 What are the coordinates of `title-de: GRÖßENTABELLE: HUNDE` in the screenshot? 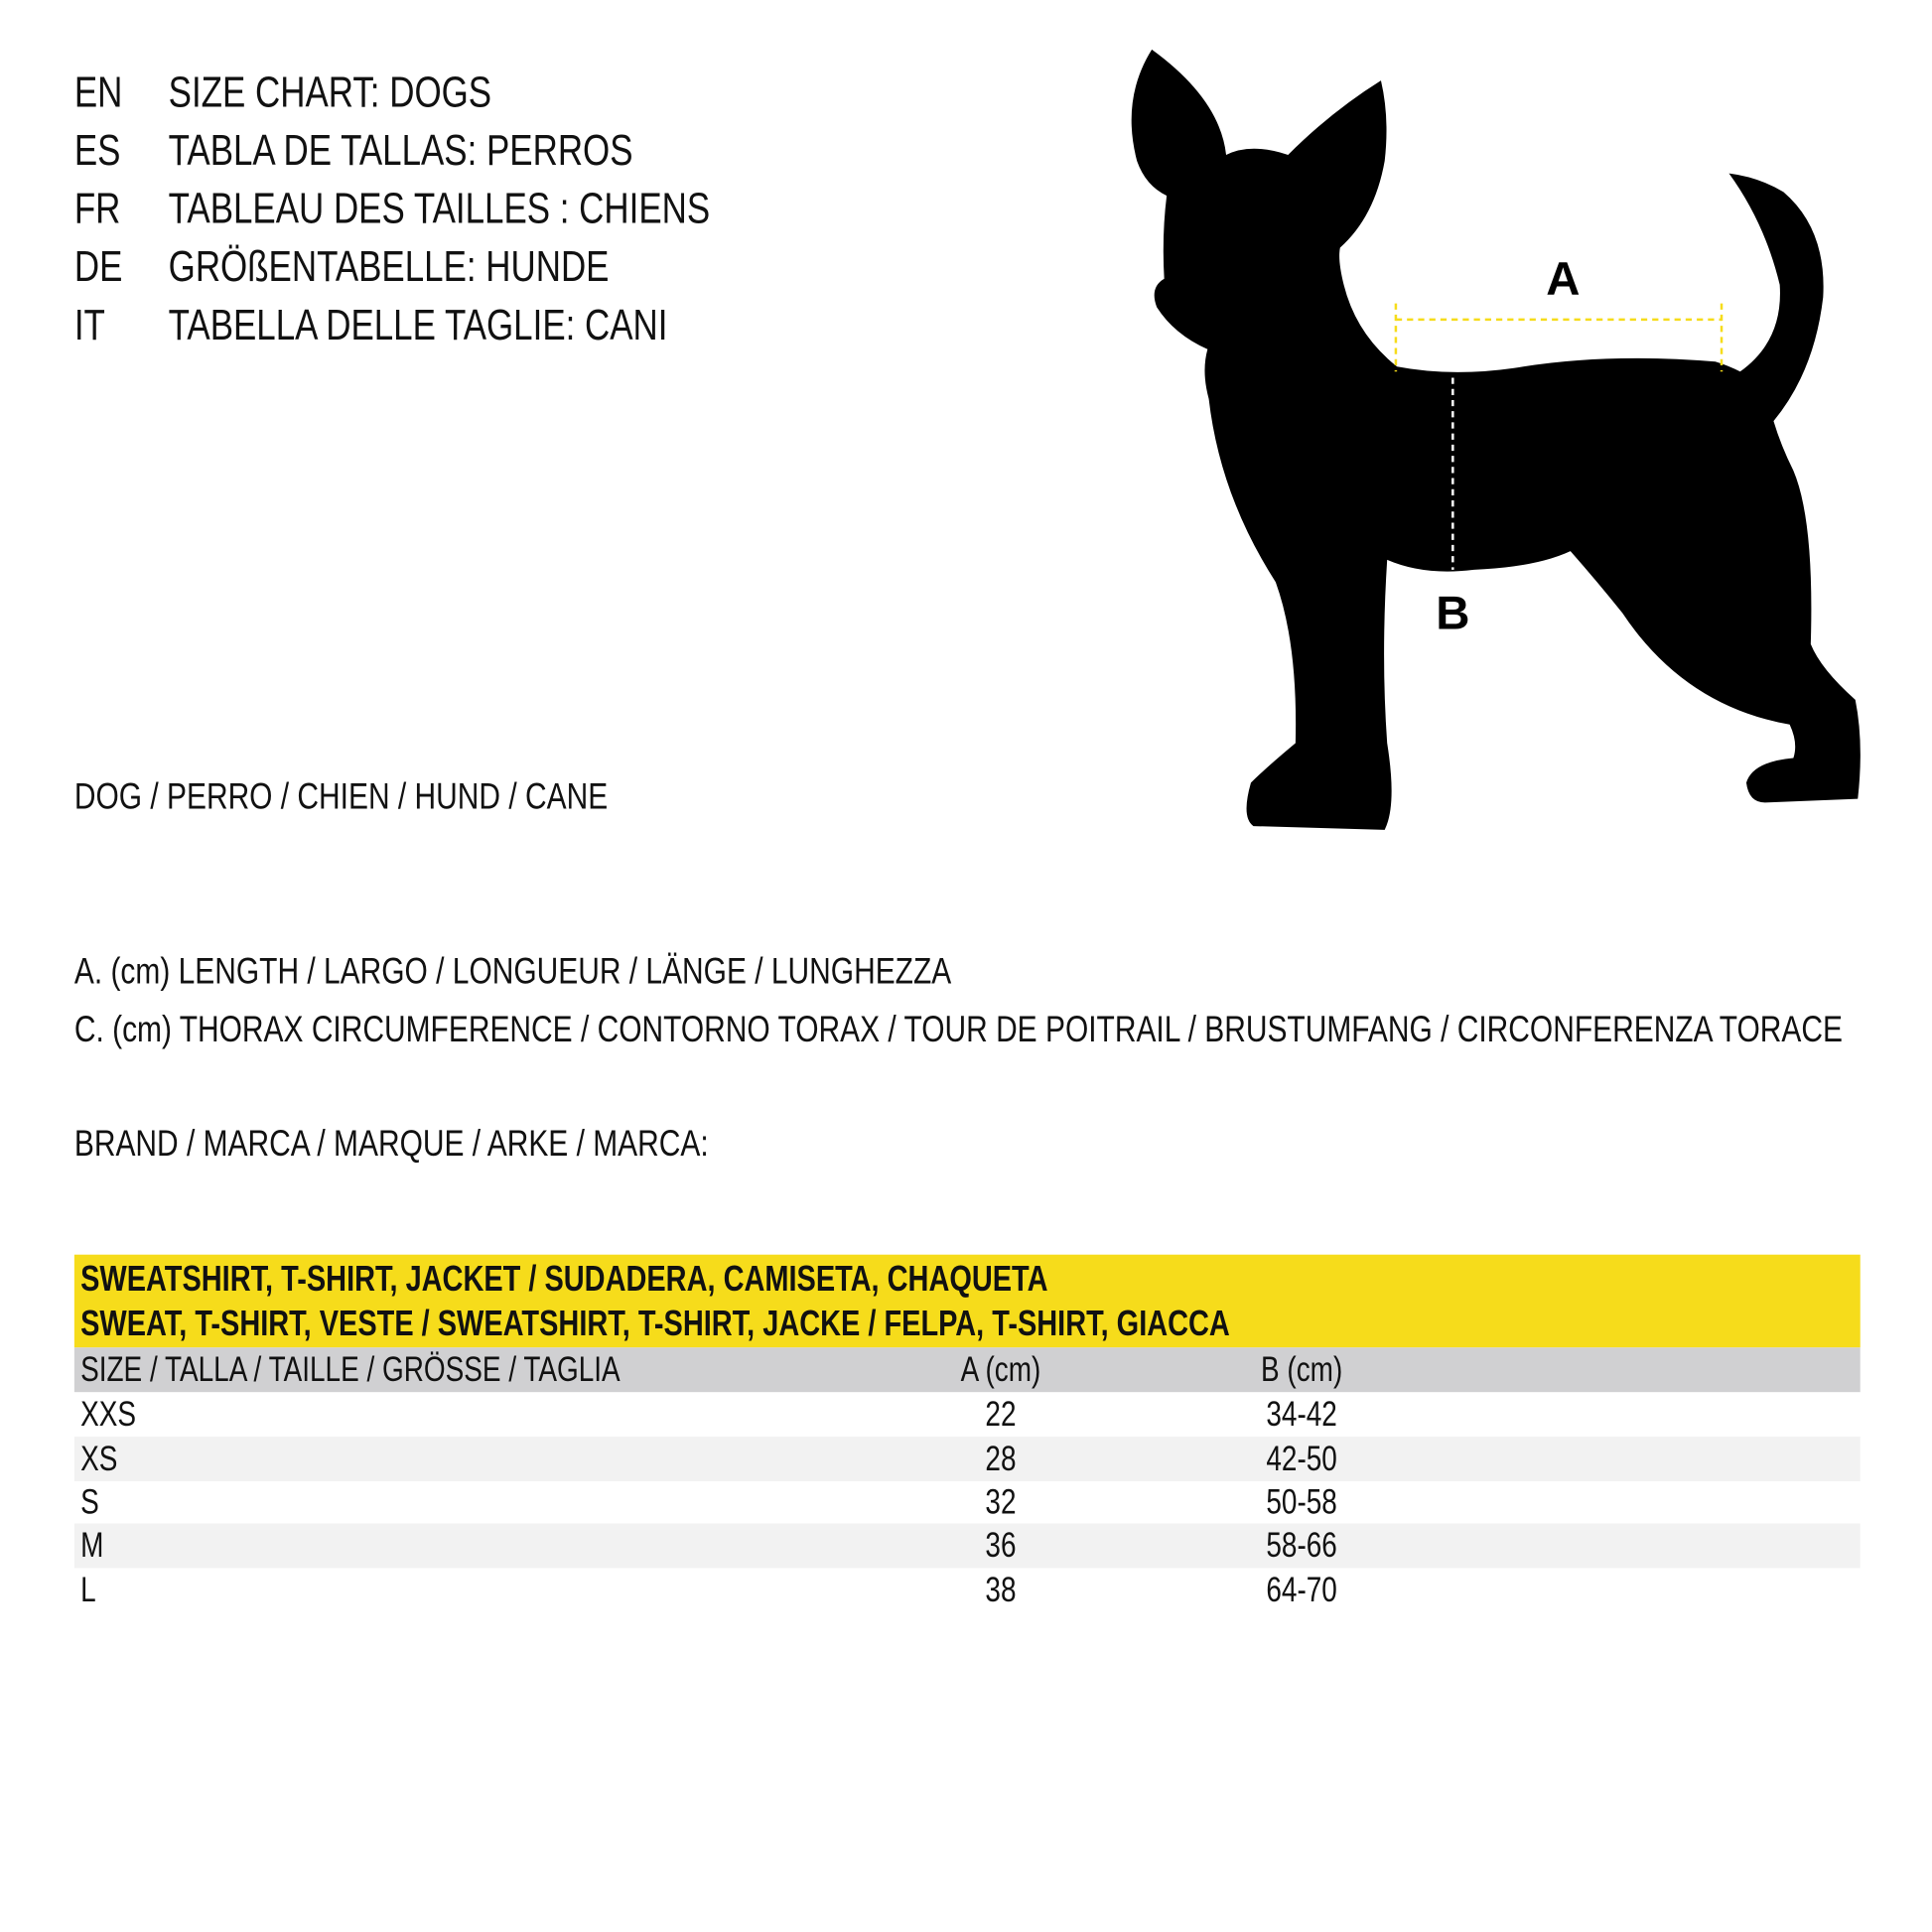 It's located at (389, 267).